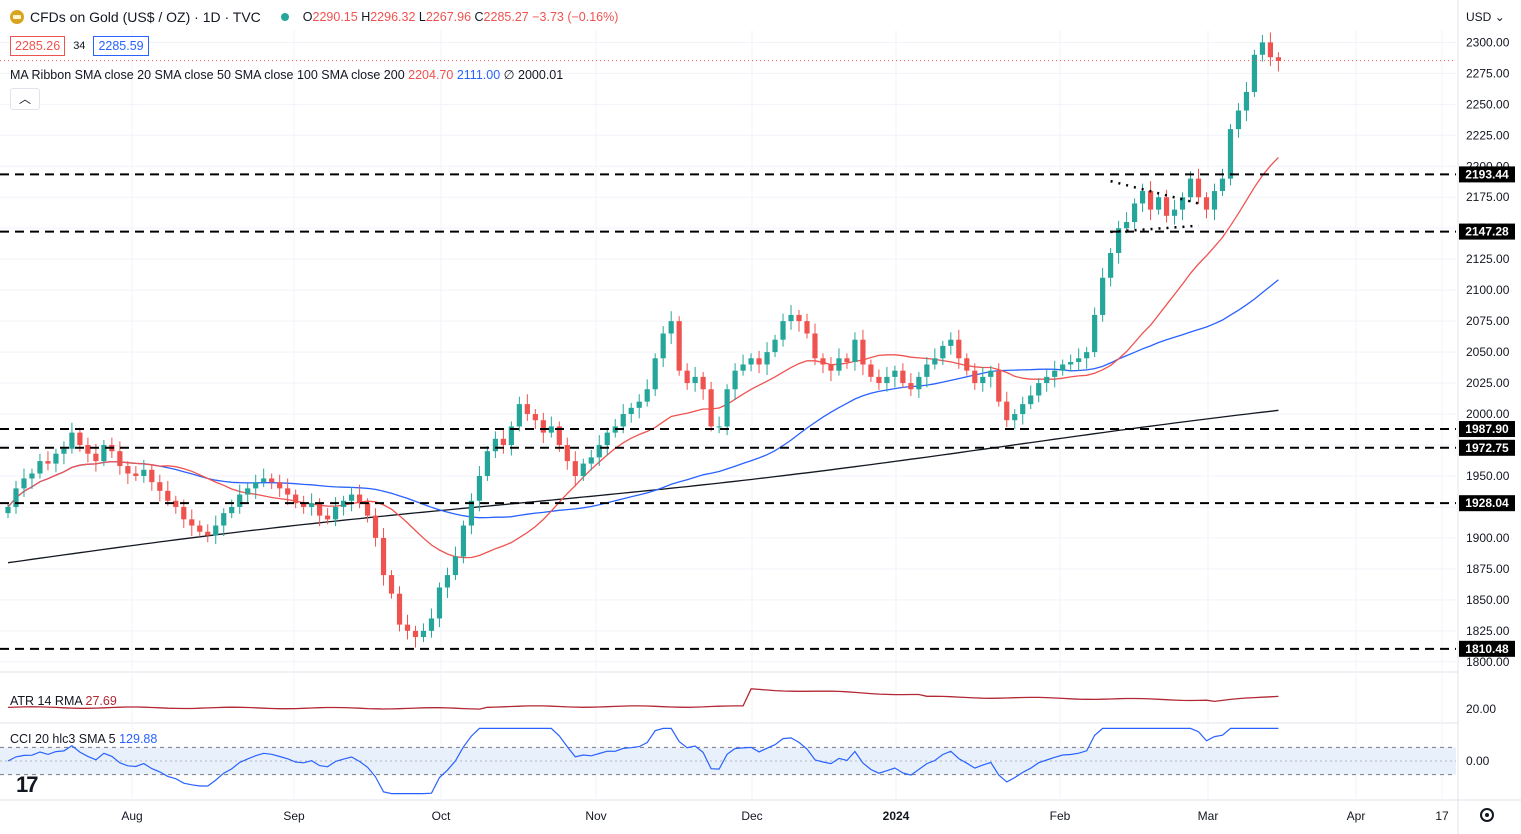  I want to click on atr-tick-label: 20.00, so click(1481, 709).